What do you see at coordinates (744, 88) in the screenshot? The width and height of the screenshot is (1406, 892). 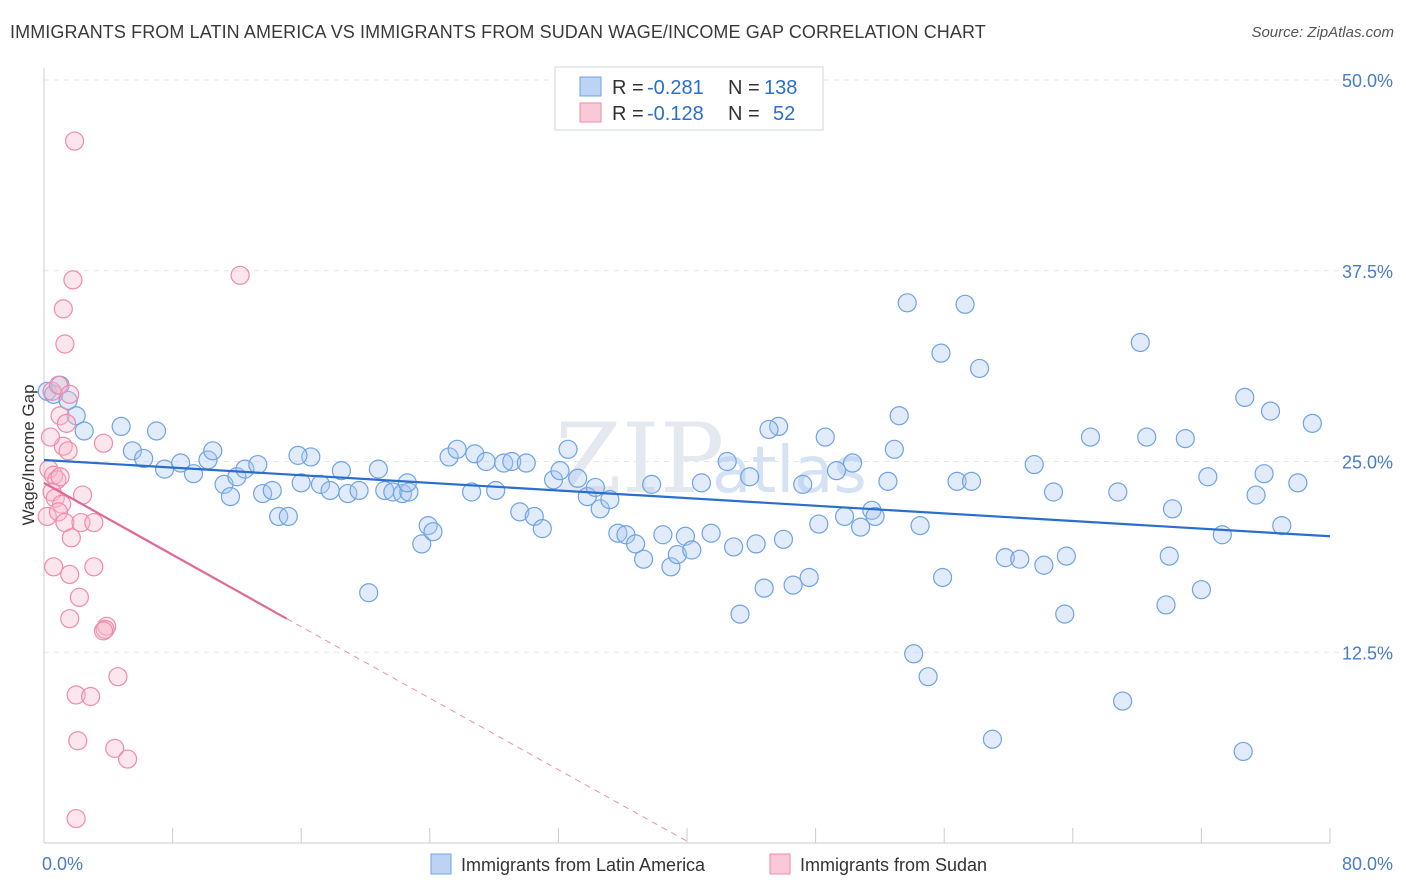 I see `legend-n-label-1: N =` at bounding box center [744, 88].